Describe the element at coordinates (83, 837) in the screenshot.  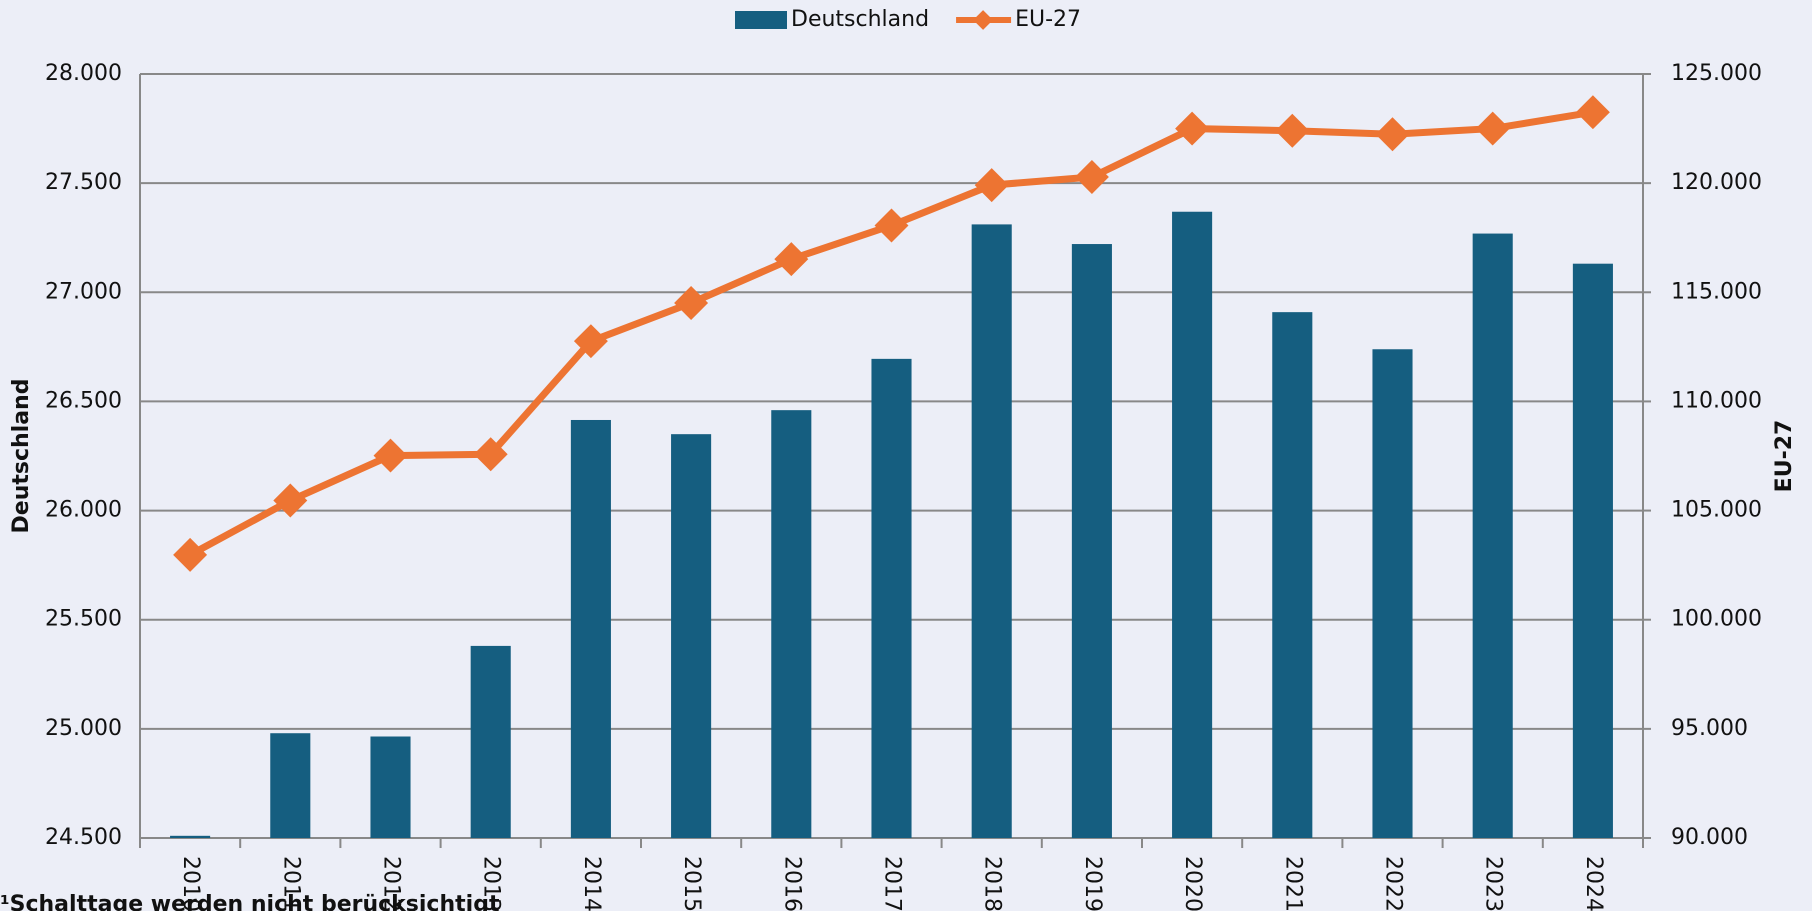
I see `y-tick-label: 24.500` at that location.